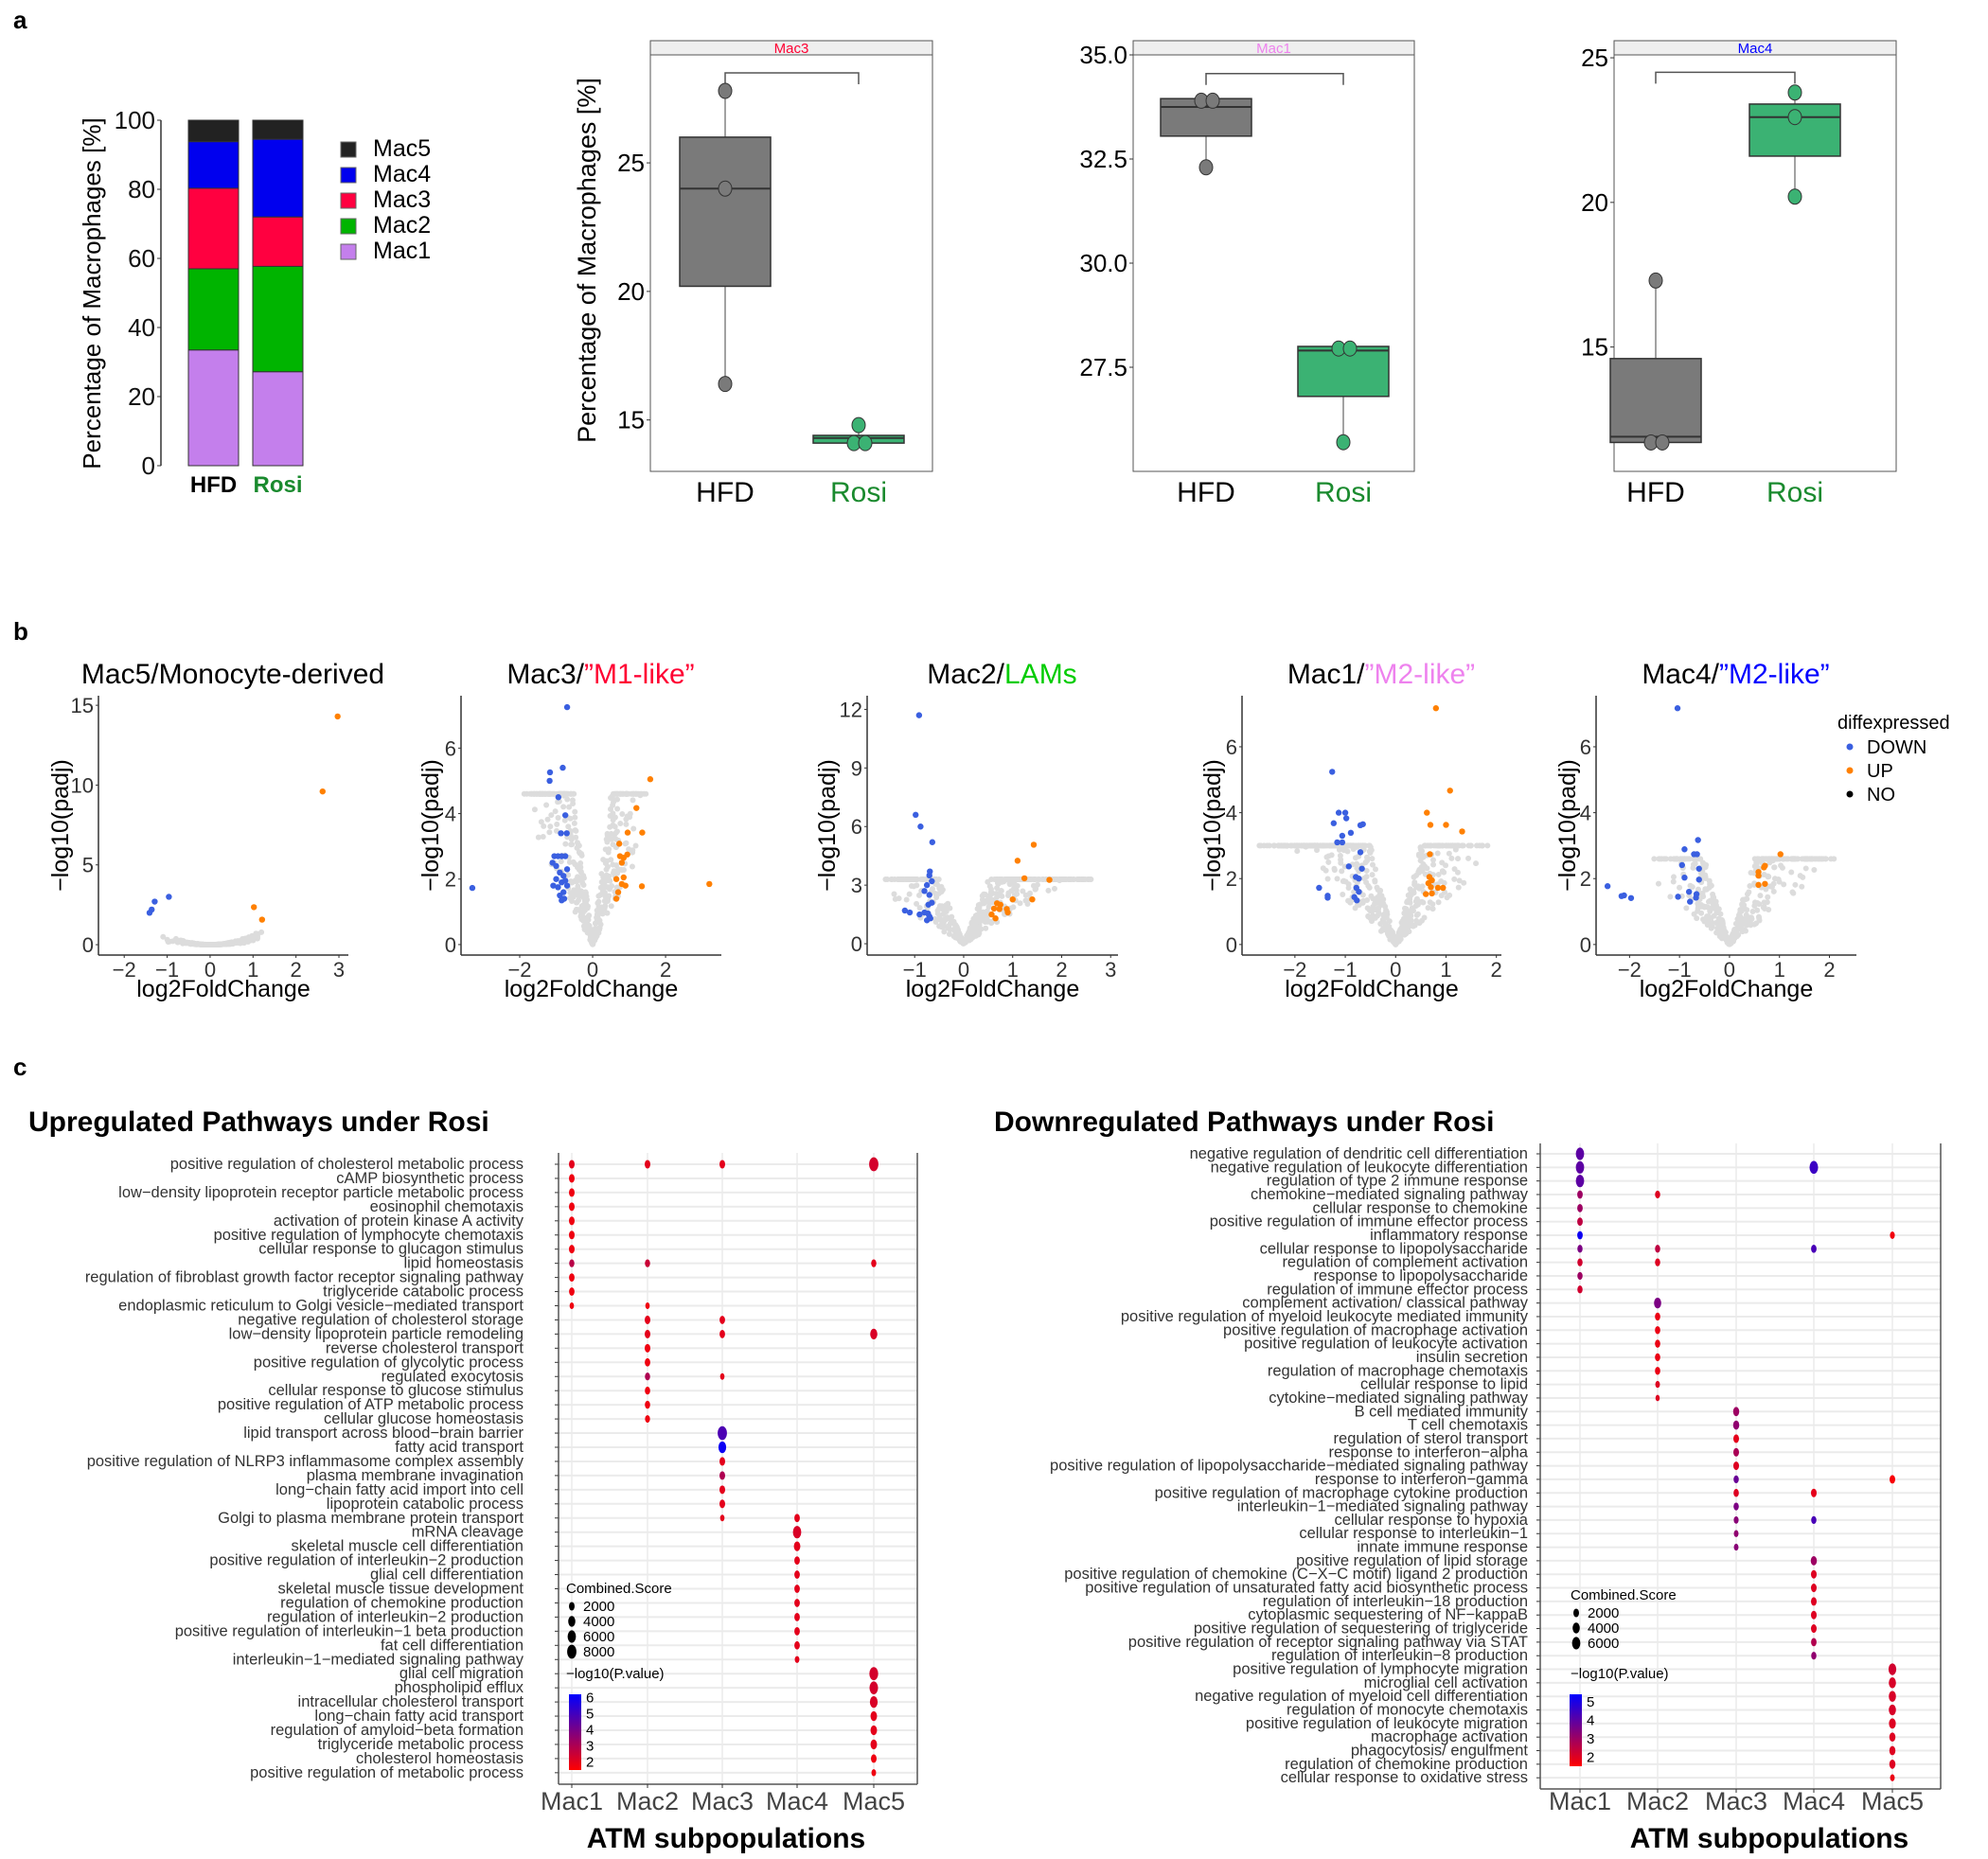 Image resolution: width=1988 pixels, height=1859 pixels. I want to click on x-tick-label: Mac5, so click(1892, 1801).